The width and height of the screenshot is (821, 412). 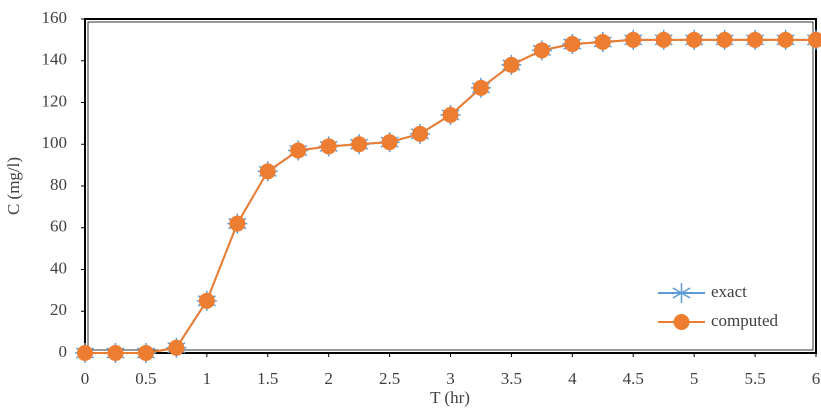 What do you see at coordinates (328, 378) in the screenshot?
I see `x-tick-label: 2` at bounding box center [328, 378].